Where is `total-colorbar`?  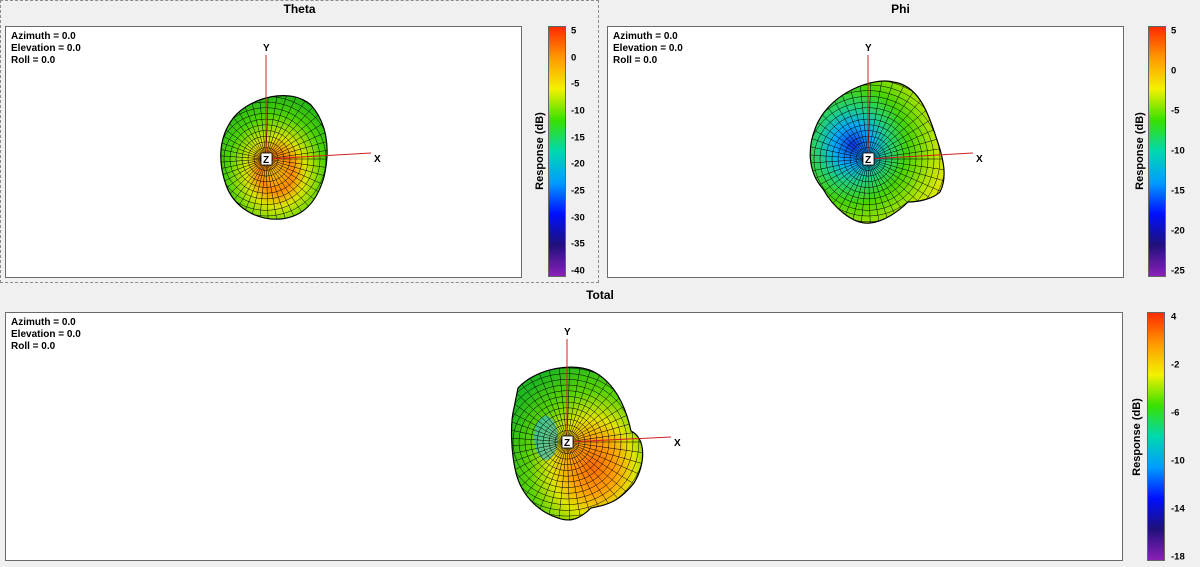 total-colorbar is located at coordinates (1156, 436).